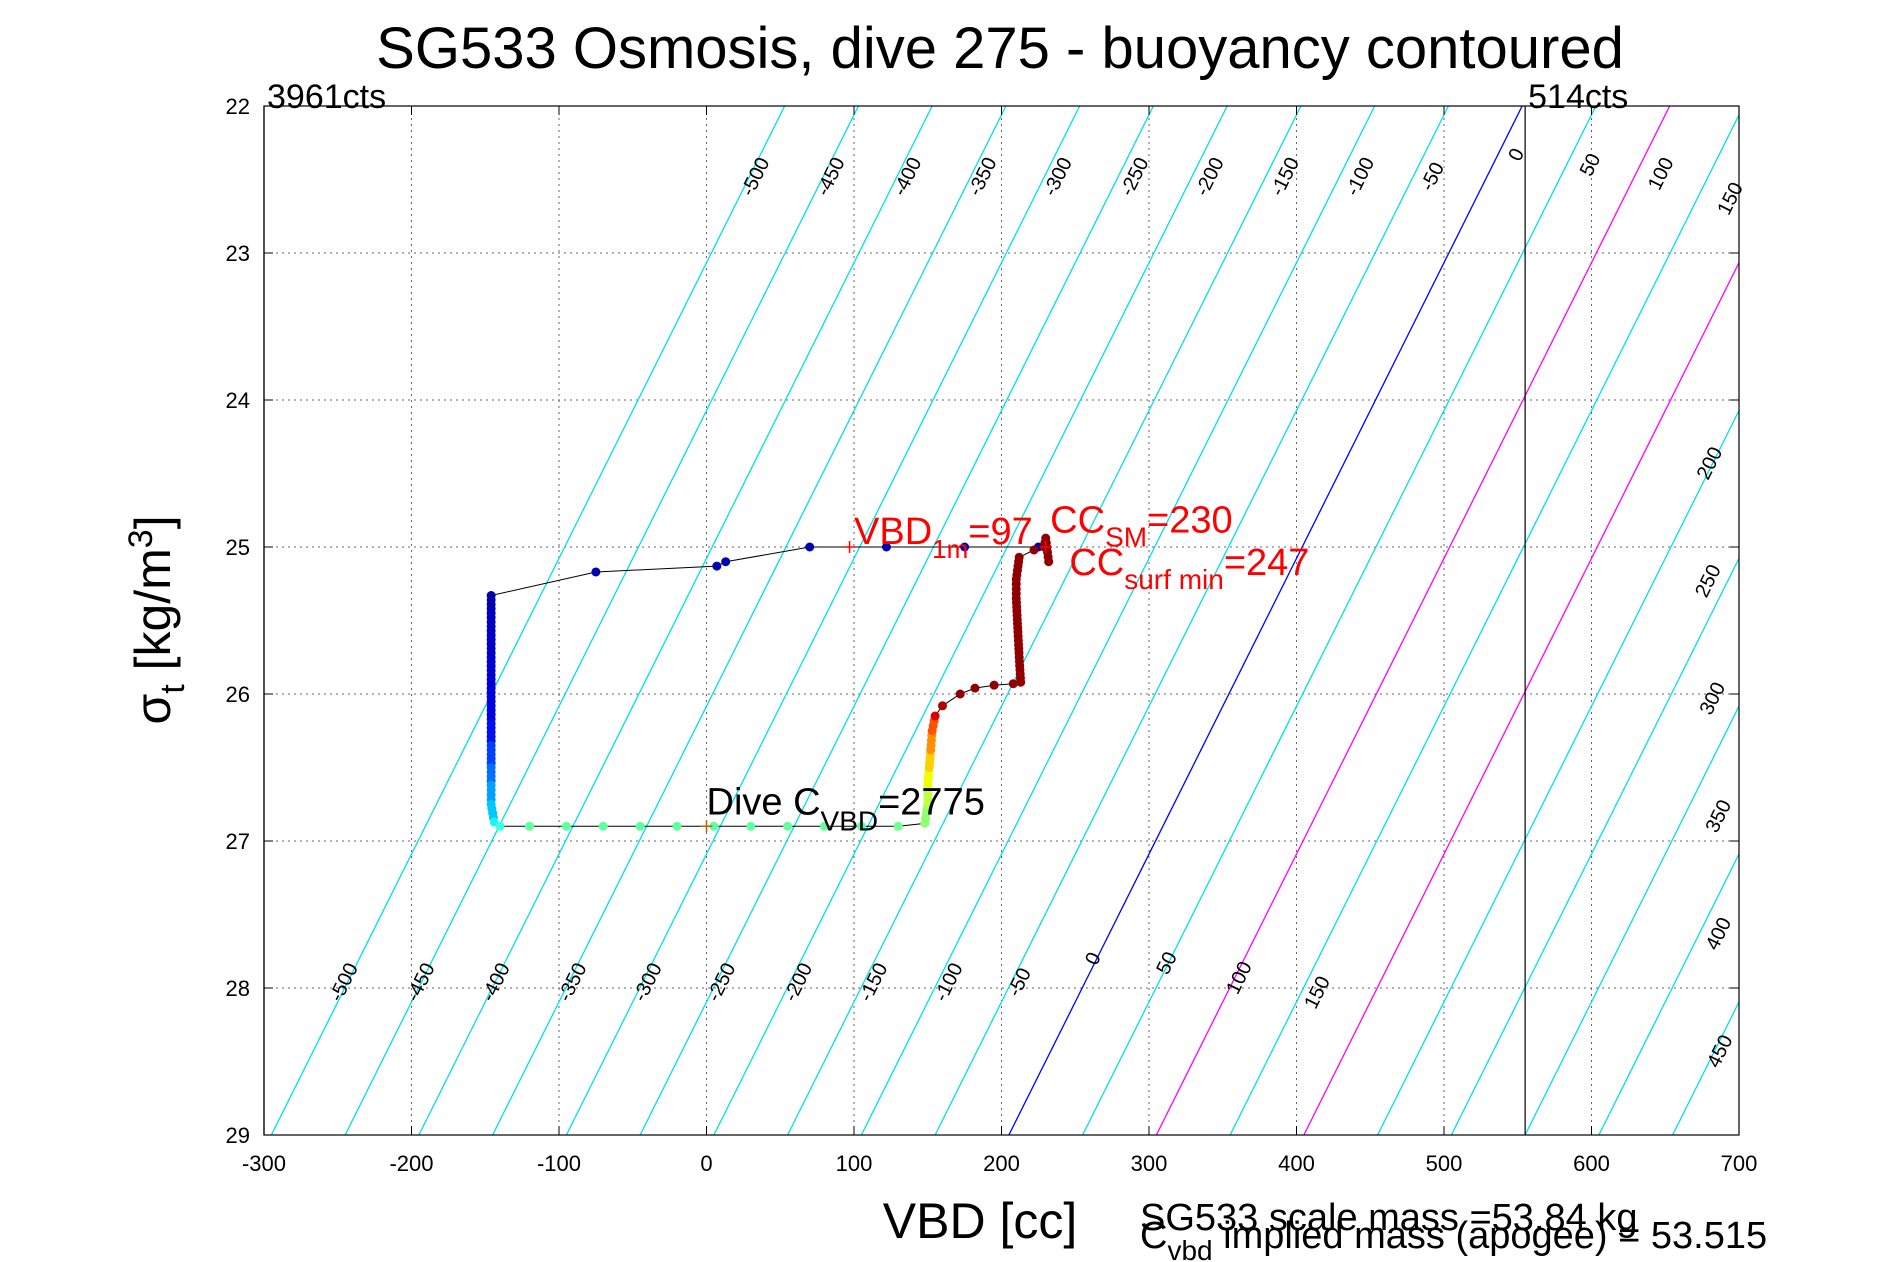 The image size is (1891, 1262). I want to click on y-tick-label: 25, so click(238, 547).